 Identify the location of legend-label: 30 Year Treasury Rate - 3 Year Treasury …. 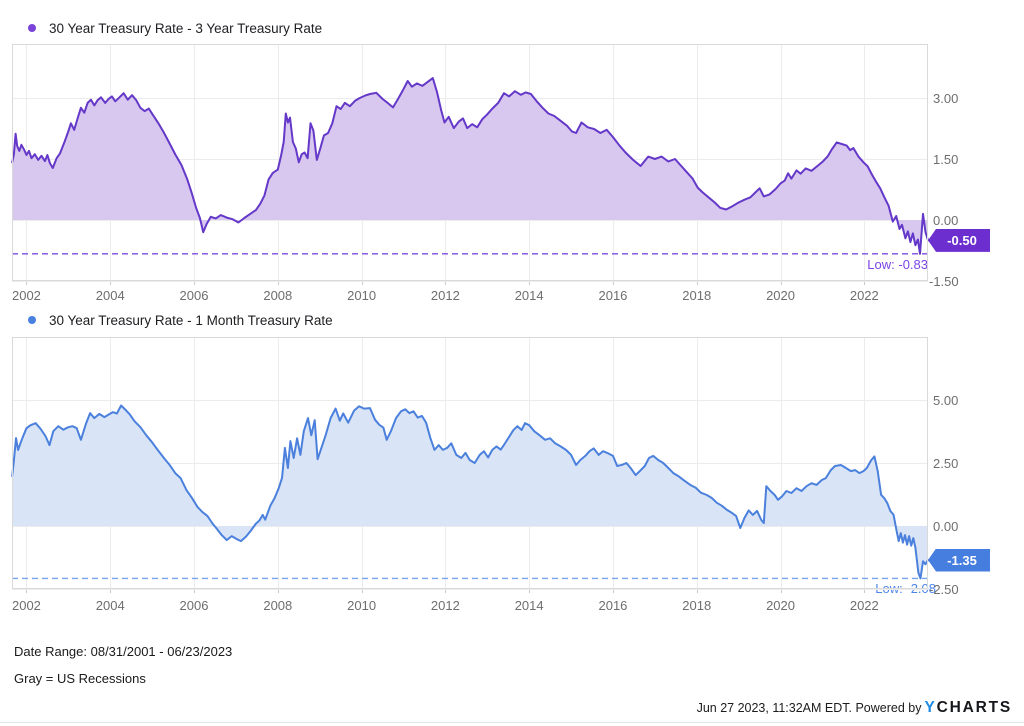
(186, 28).